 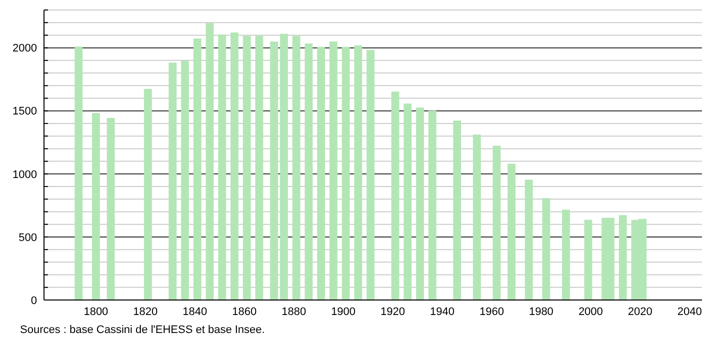 What do you see at coordinates (491, 312) in the screenshot?
I see `x-tick-label: 1960` at bounding box center [491, 312].